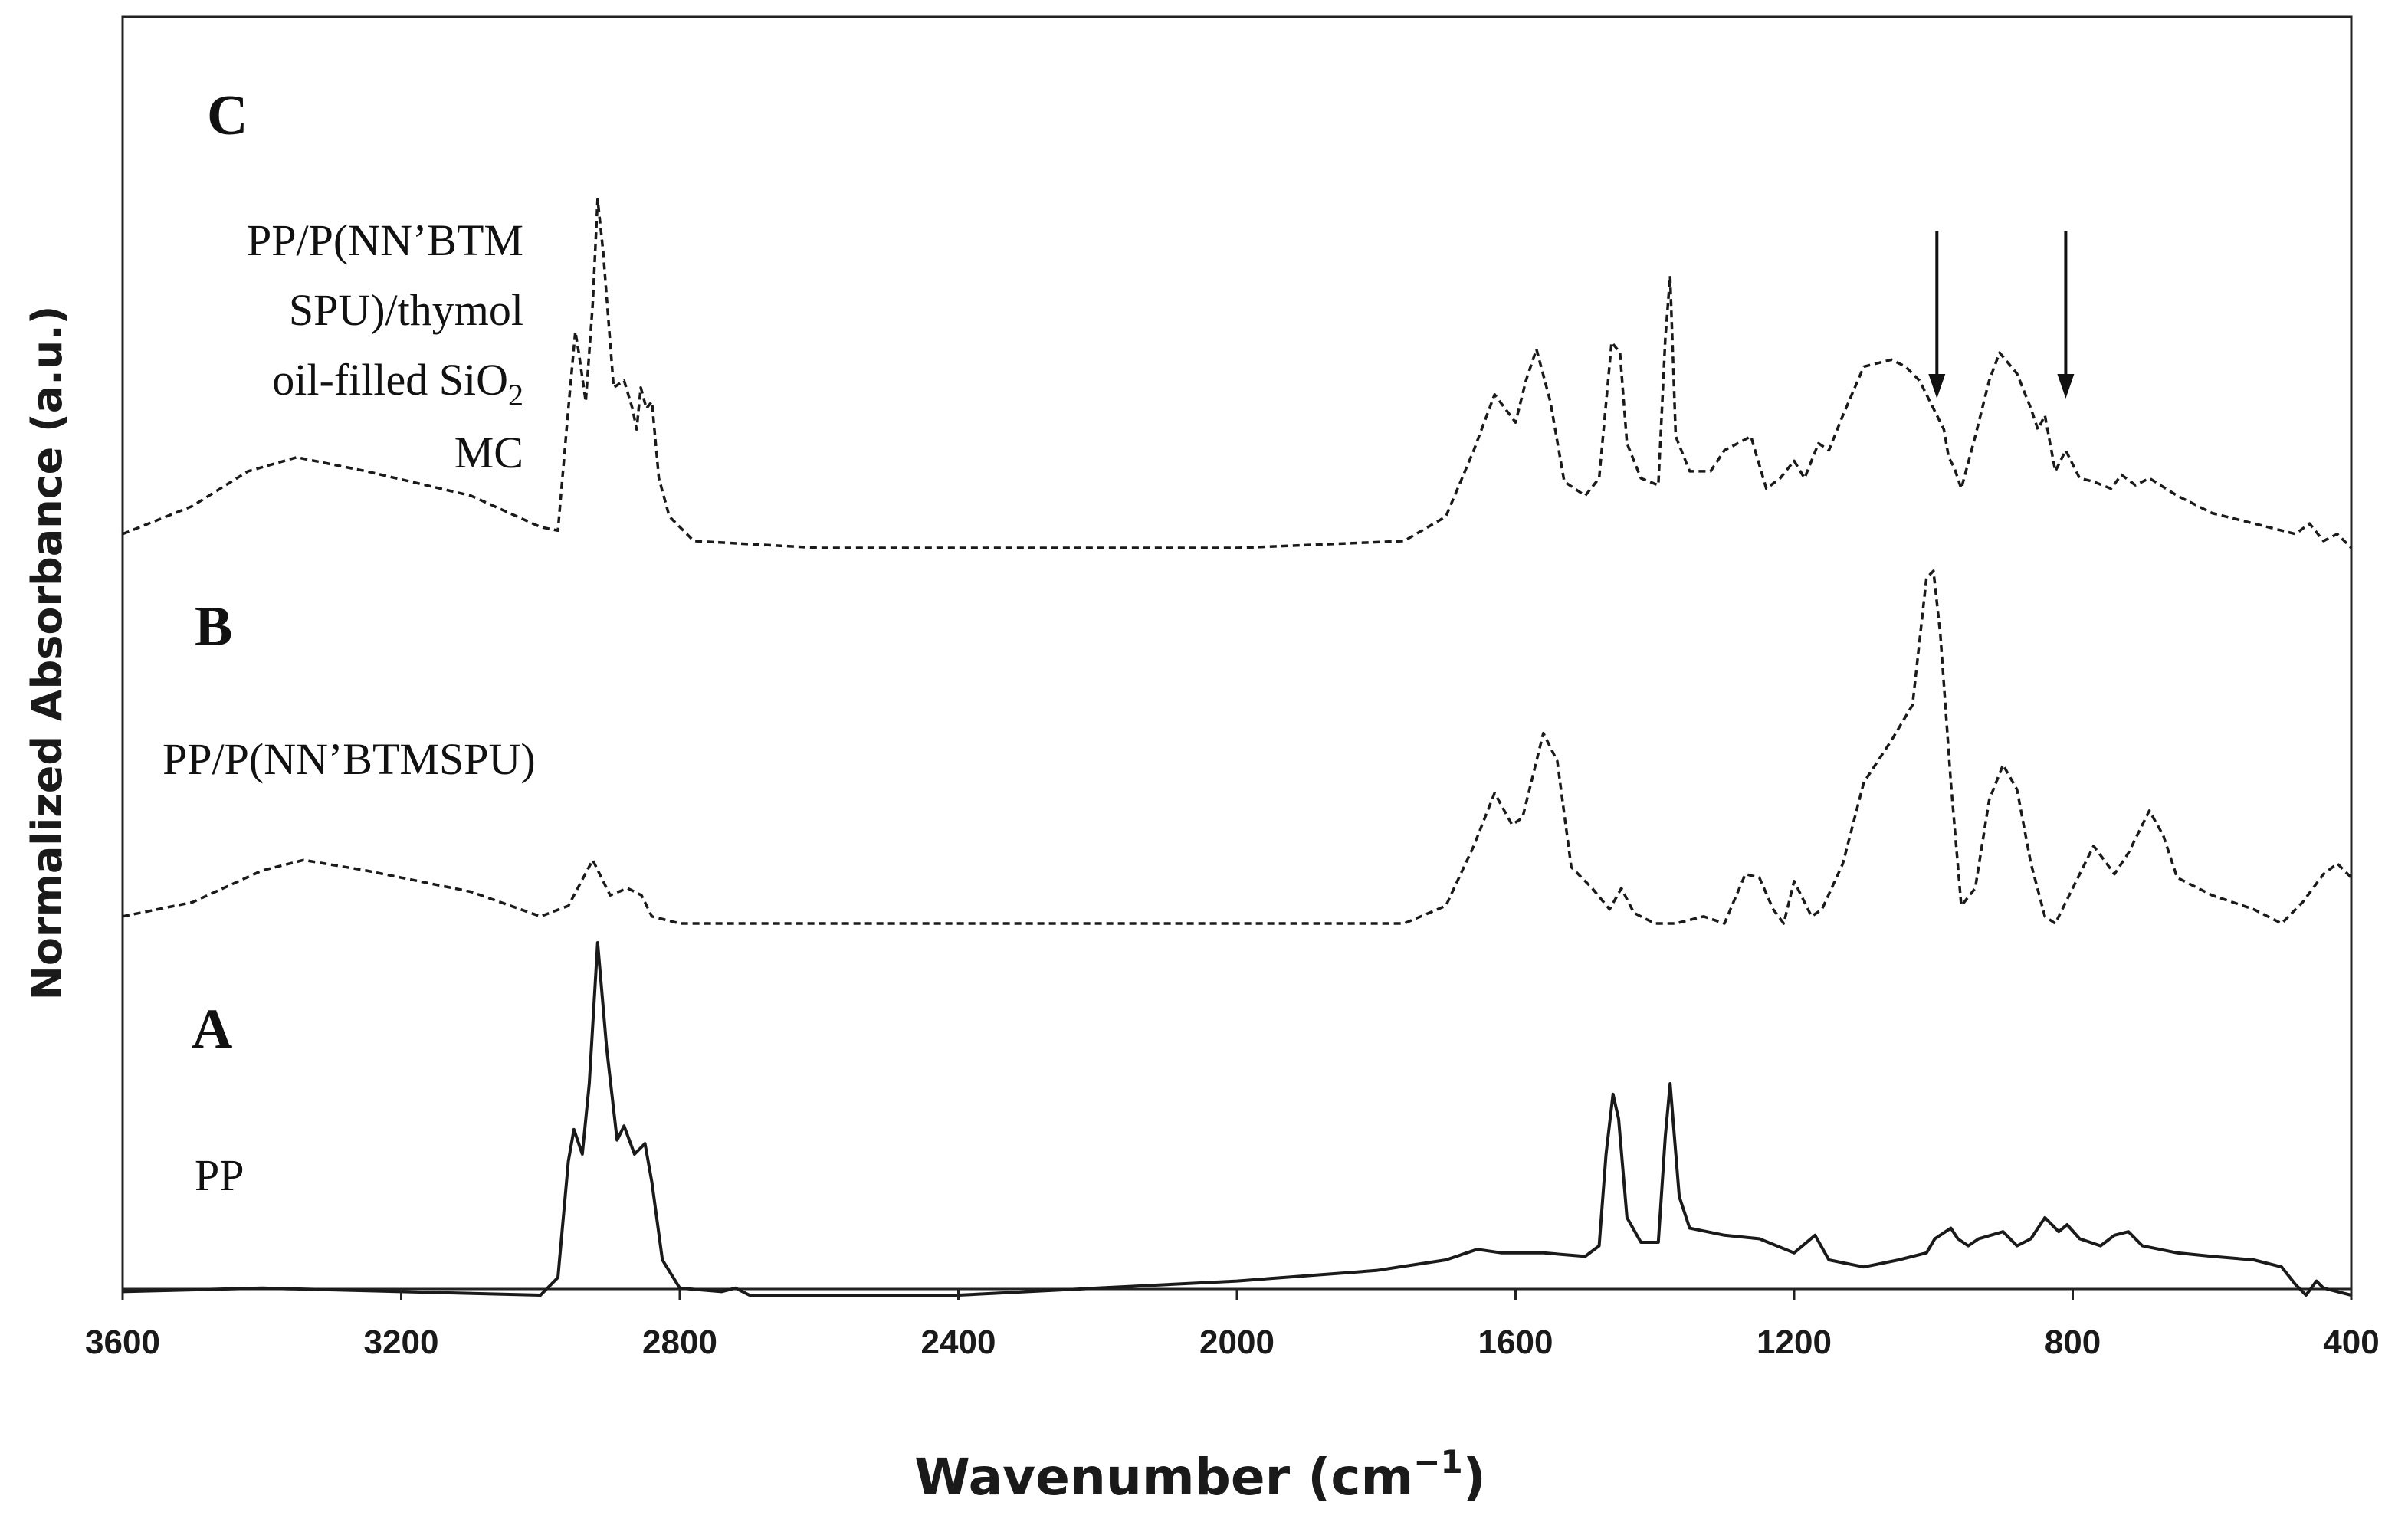  What do you see at coordinates (515, 395) in the screenshot?
I see `sample-label-c-subscript: 2` at bounding box center [515, 395].